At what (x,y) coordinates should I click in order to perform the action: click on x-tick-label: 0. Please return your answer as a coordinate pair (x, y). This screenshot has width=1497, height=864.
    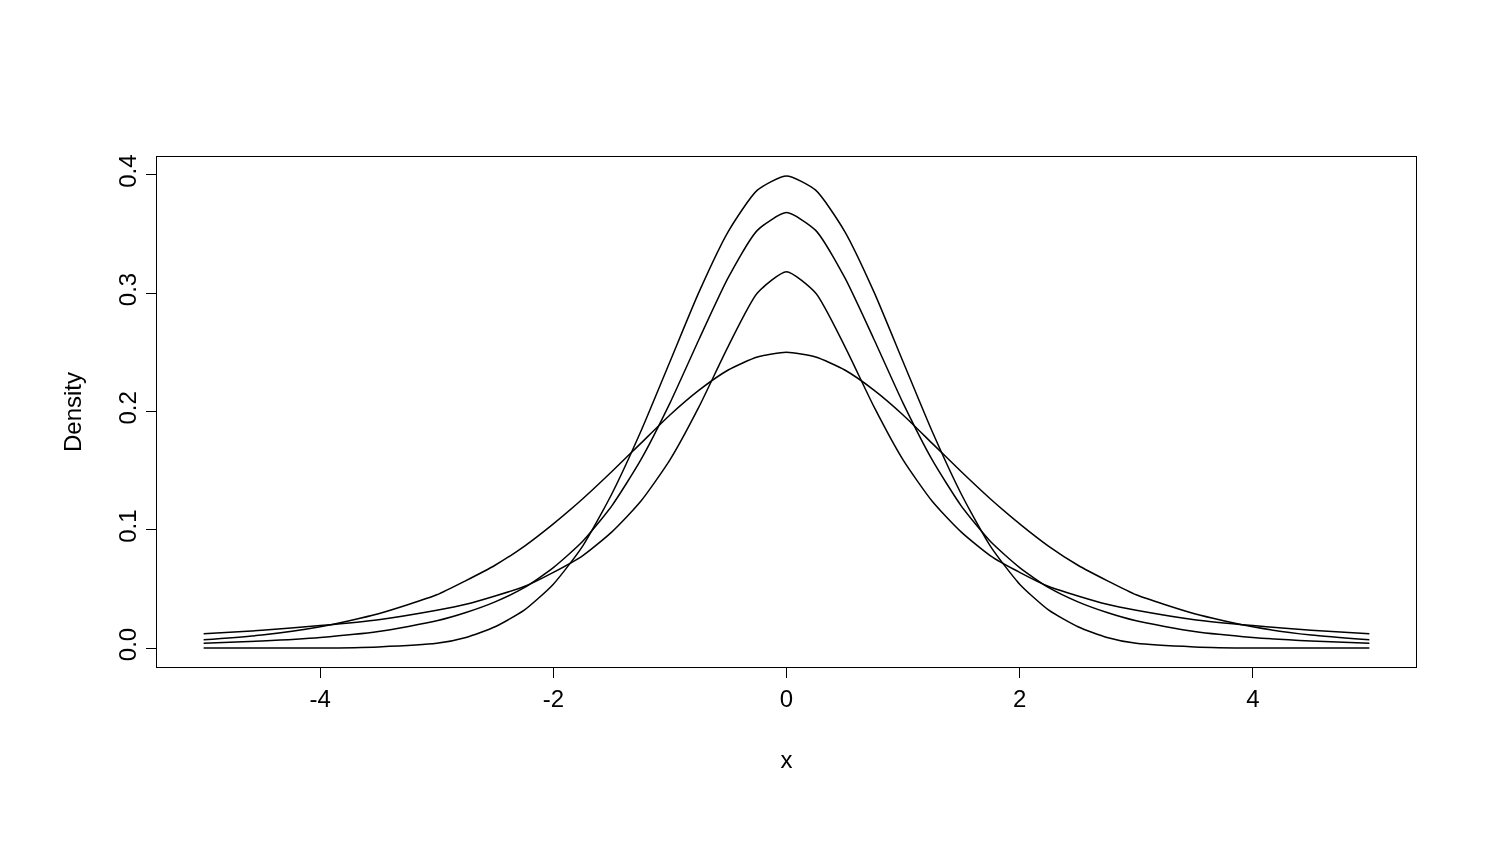
    Looking at the image, I should click on (786, 698).